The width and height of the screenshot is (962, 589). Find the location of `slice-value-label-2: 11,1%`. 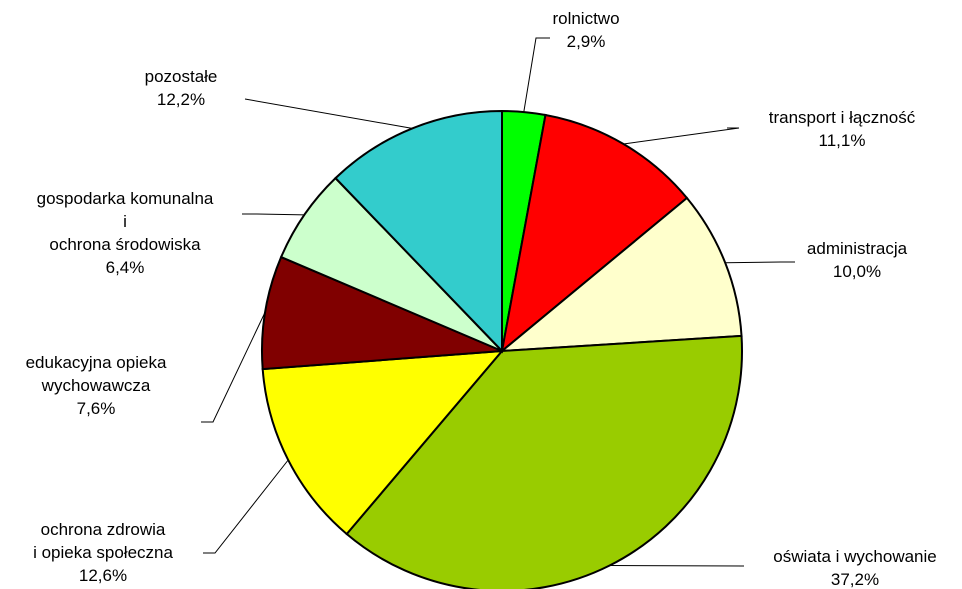

slice-value-label-2: 11,1% is located at coordinates (842, 140).